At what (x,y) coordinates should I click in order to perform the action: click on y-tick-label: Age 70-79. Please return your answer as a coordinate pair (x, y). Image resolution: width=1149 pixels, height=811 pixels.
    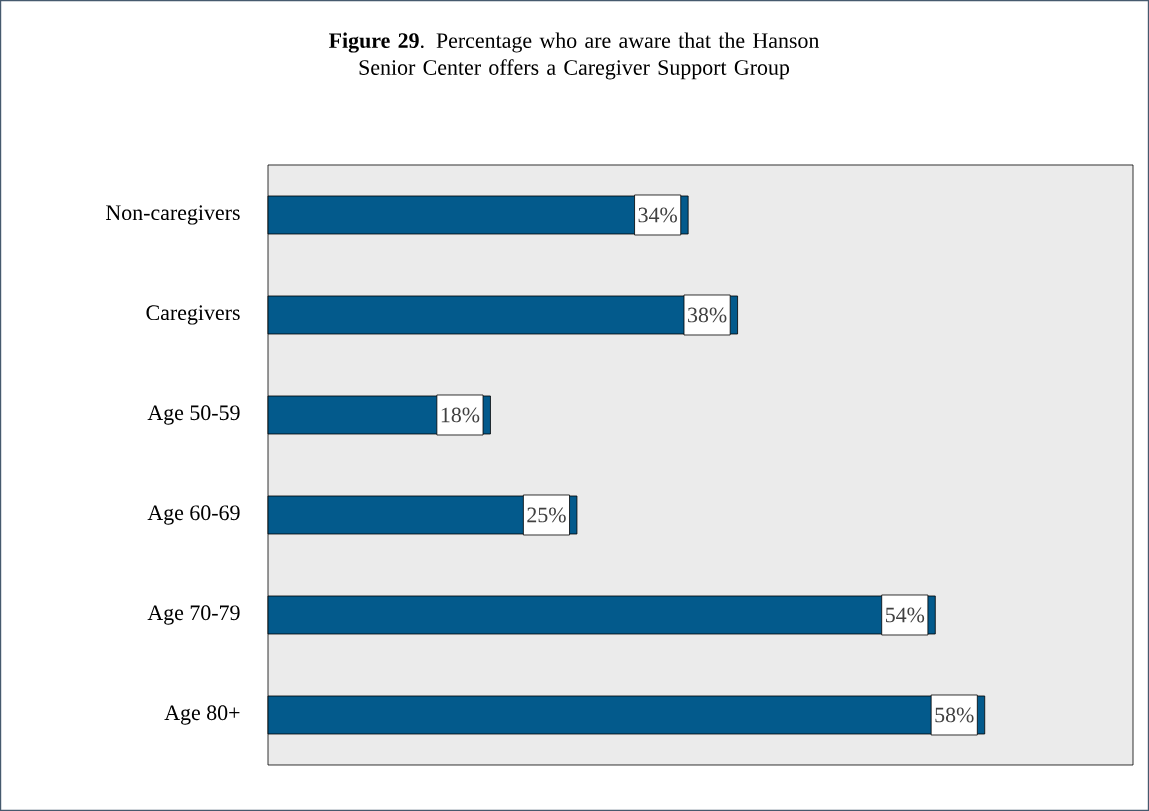
    Looking at the image, I should click on (193, 615).